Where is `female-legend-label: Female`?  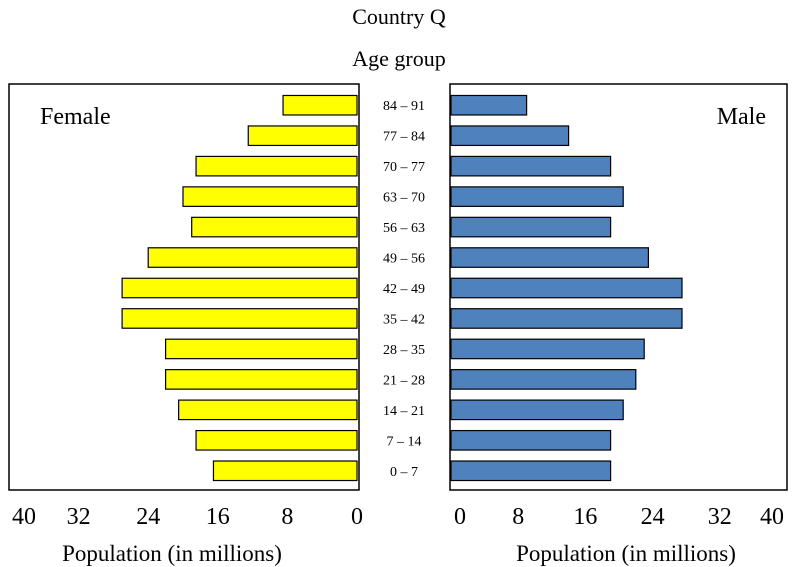
female-legend-label: Female is located at coordinates (75, 117).